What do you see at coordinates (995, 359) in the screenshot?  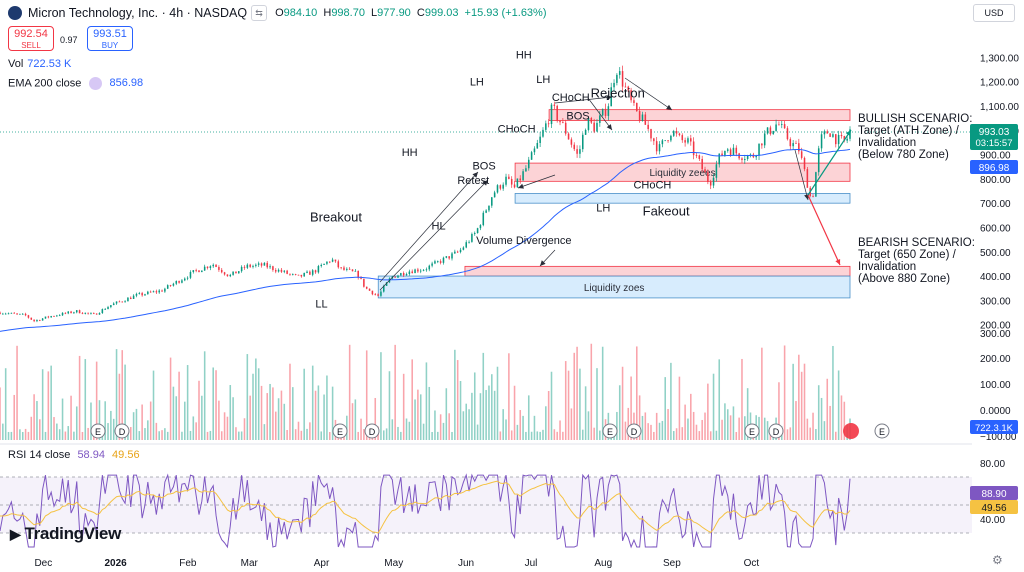 I see `volume-tick-label-1: 200.00` at bounding box center [995, 359].